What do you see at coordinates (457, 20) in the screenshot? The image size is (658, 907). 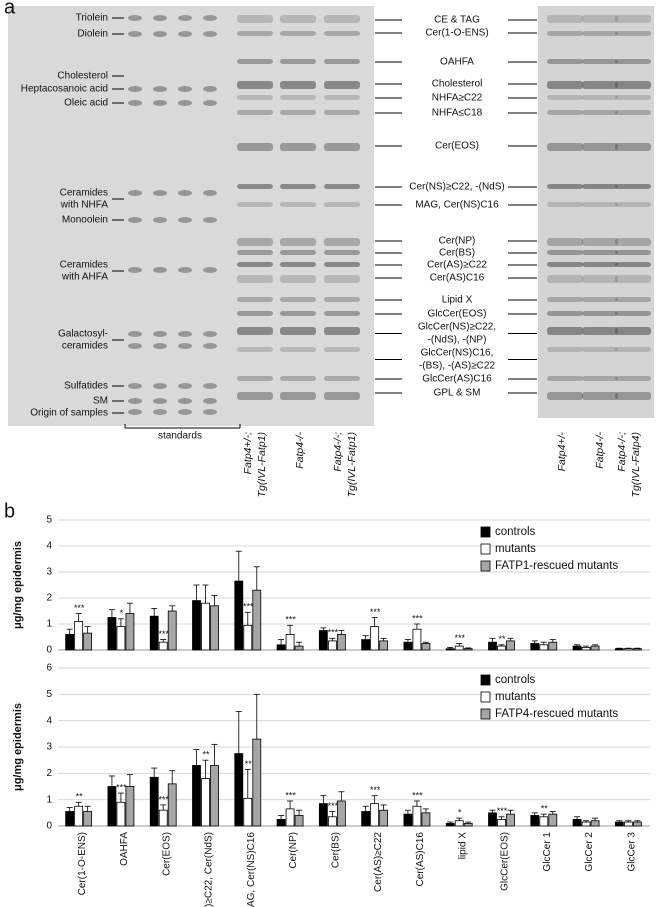 I see `tlc-label: CE & TAG` at bounding box center [457, 20].